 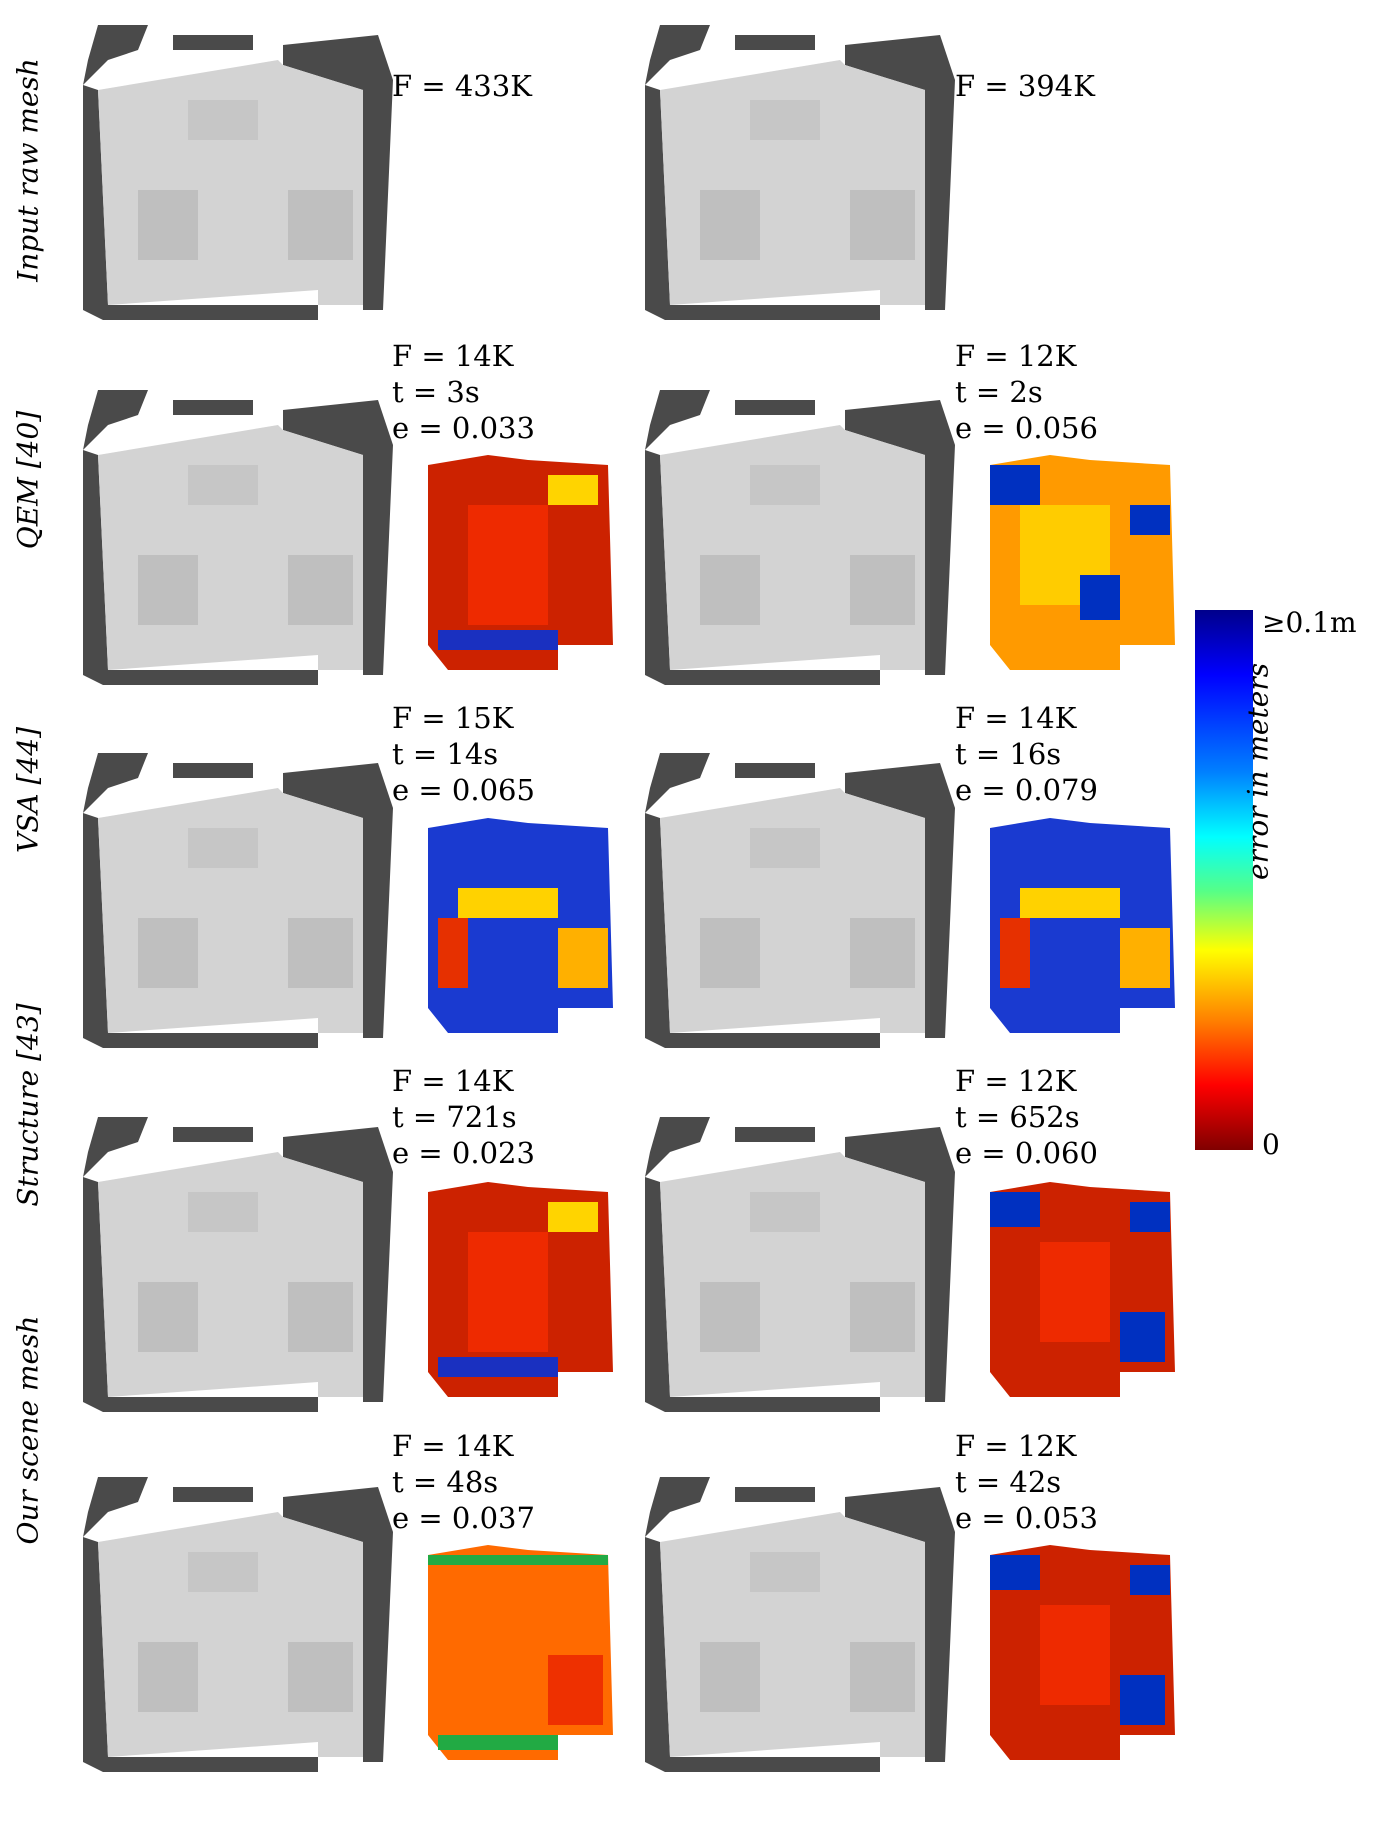 I want to click on error-heatmap-r2-left, so click(x=518, y=923).